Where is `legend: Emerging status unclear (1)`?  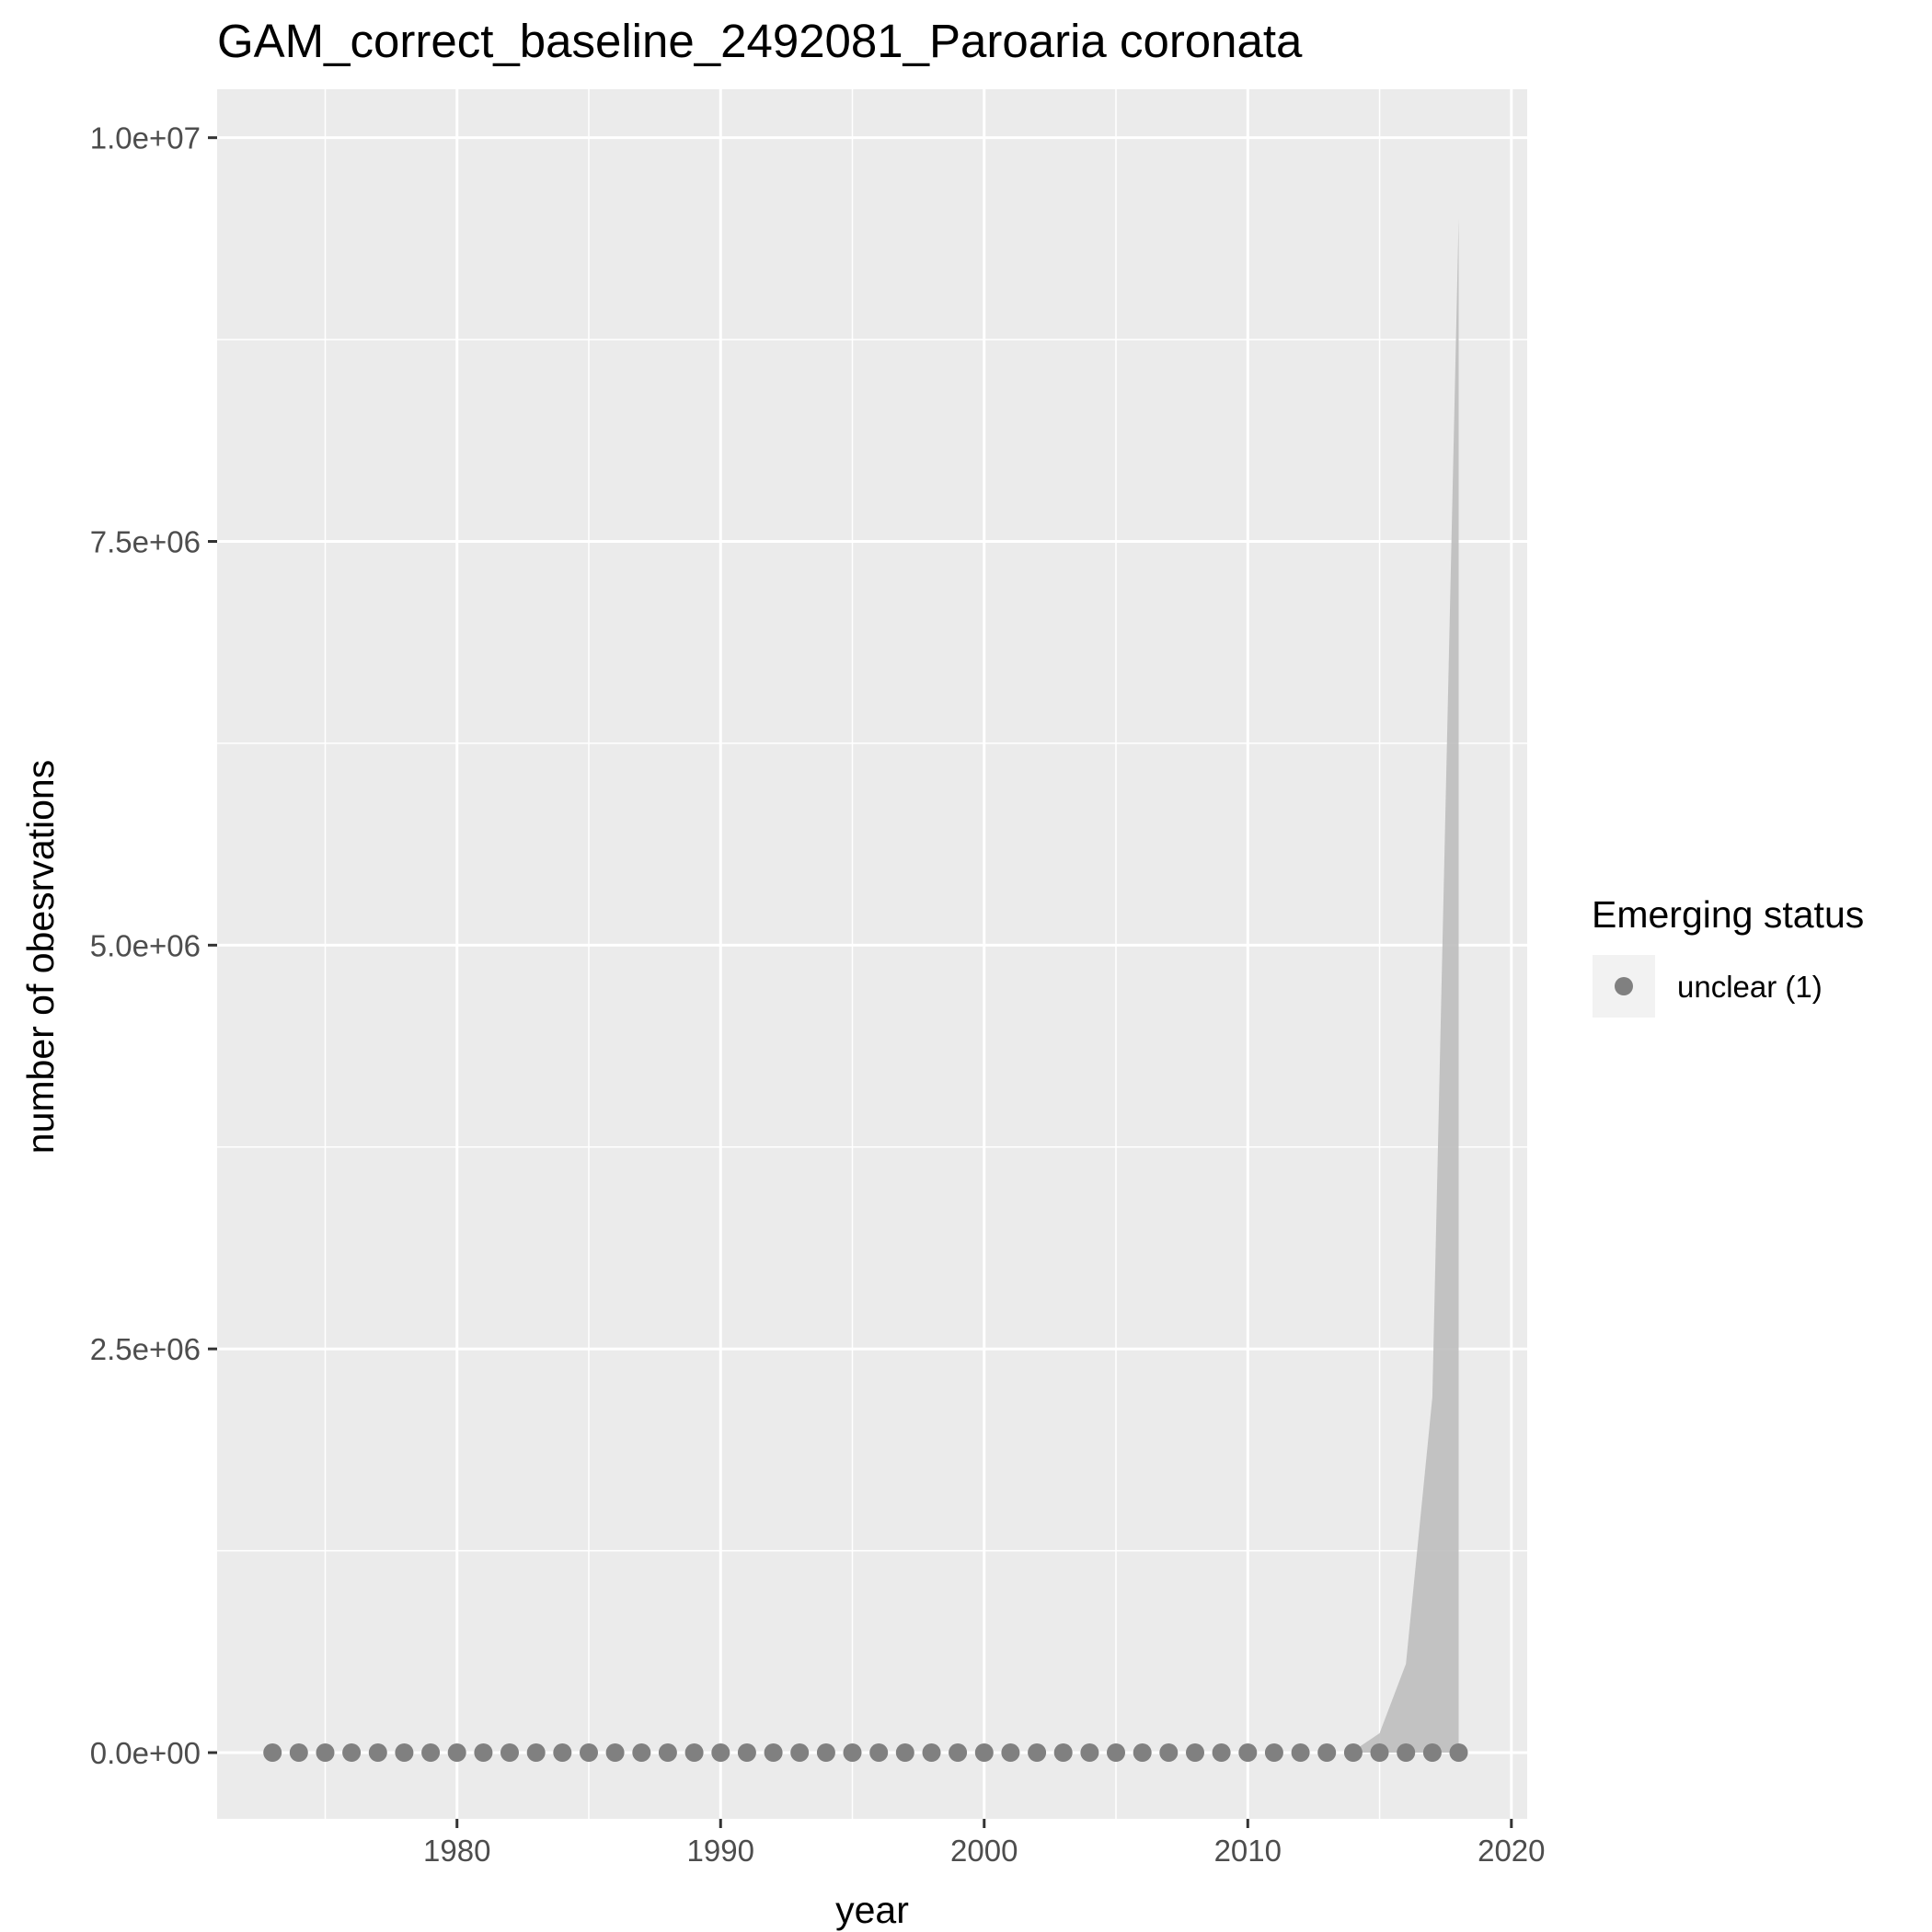 legend: Emerging status unclear (1) is located at coordinates (1728, 955).